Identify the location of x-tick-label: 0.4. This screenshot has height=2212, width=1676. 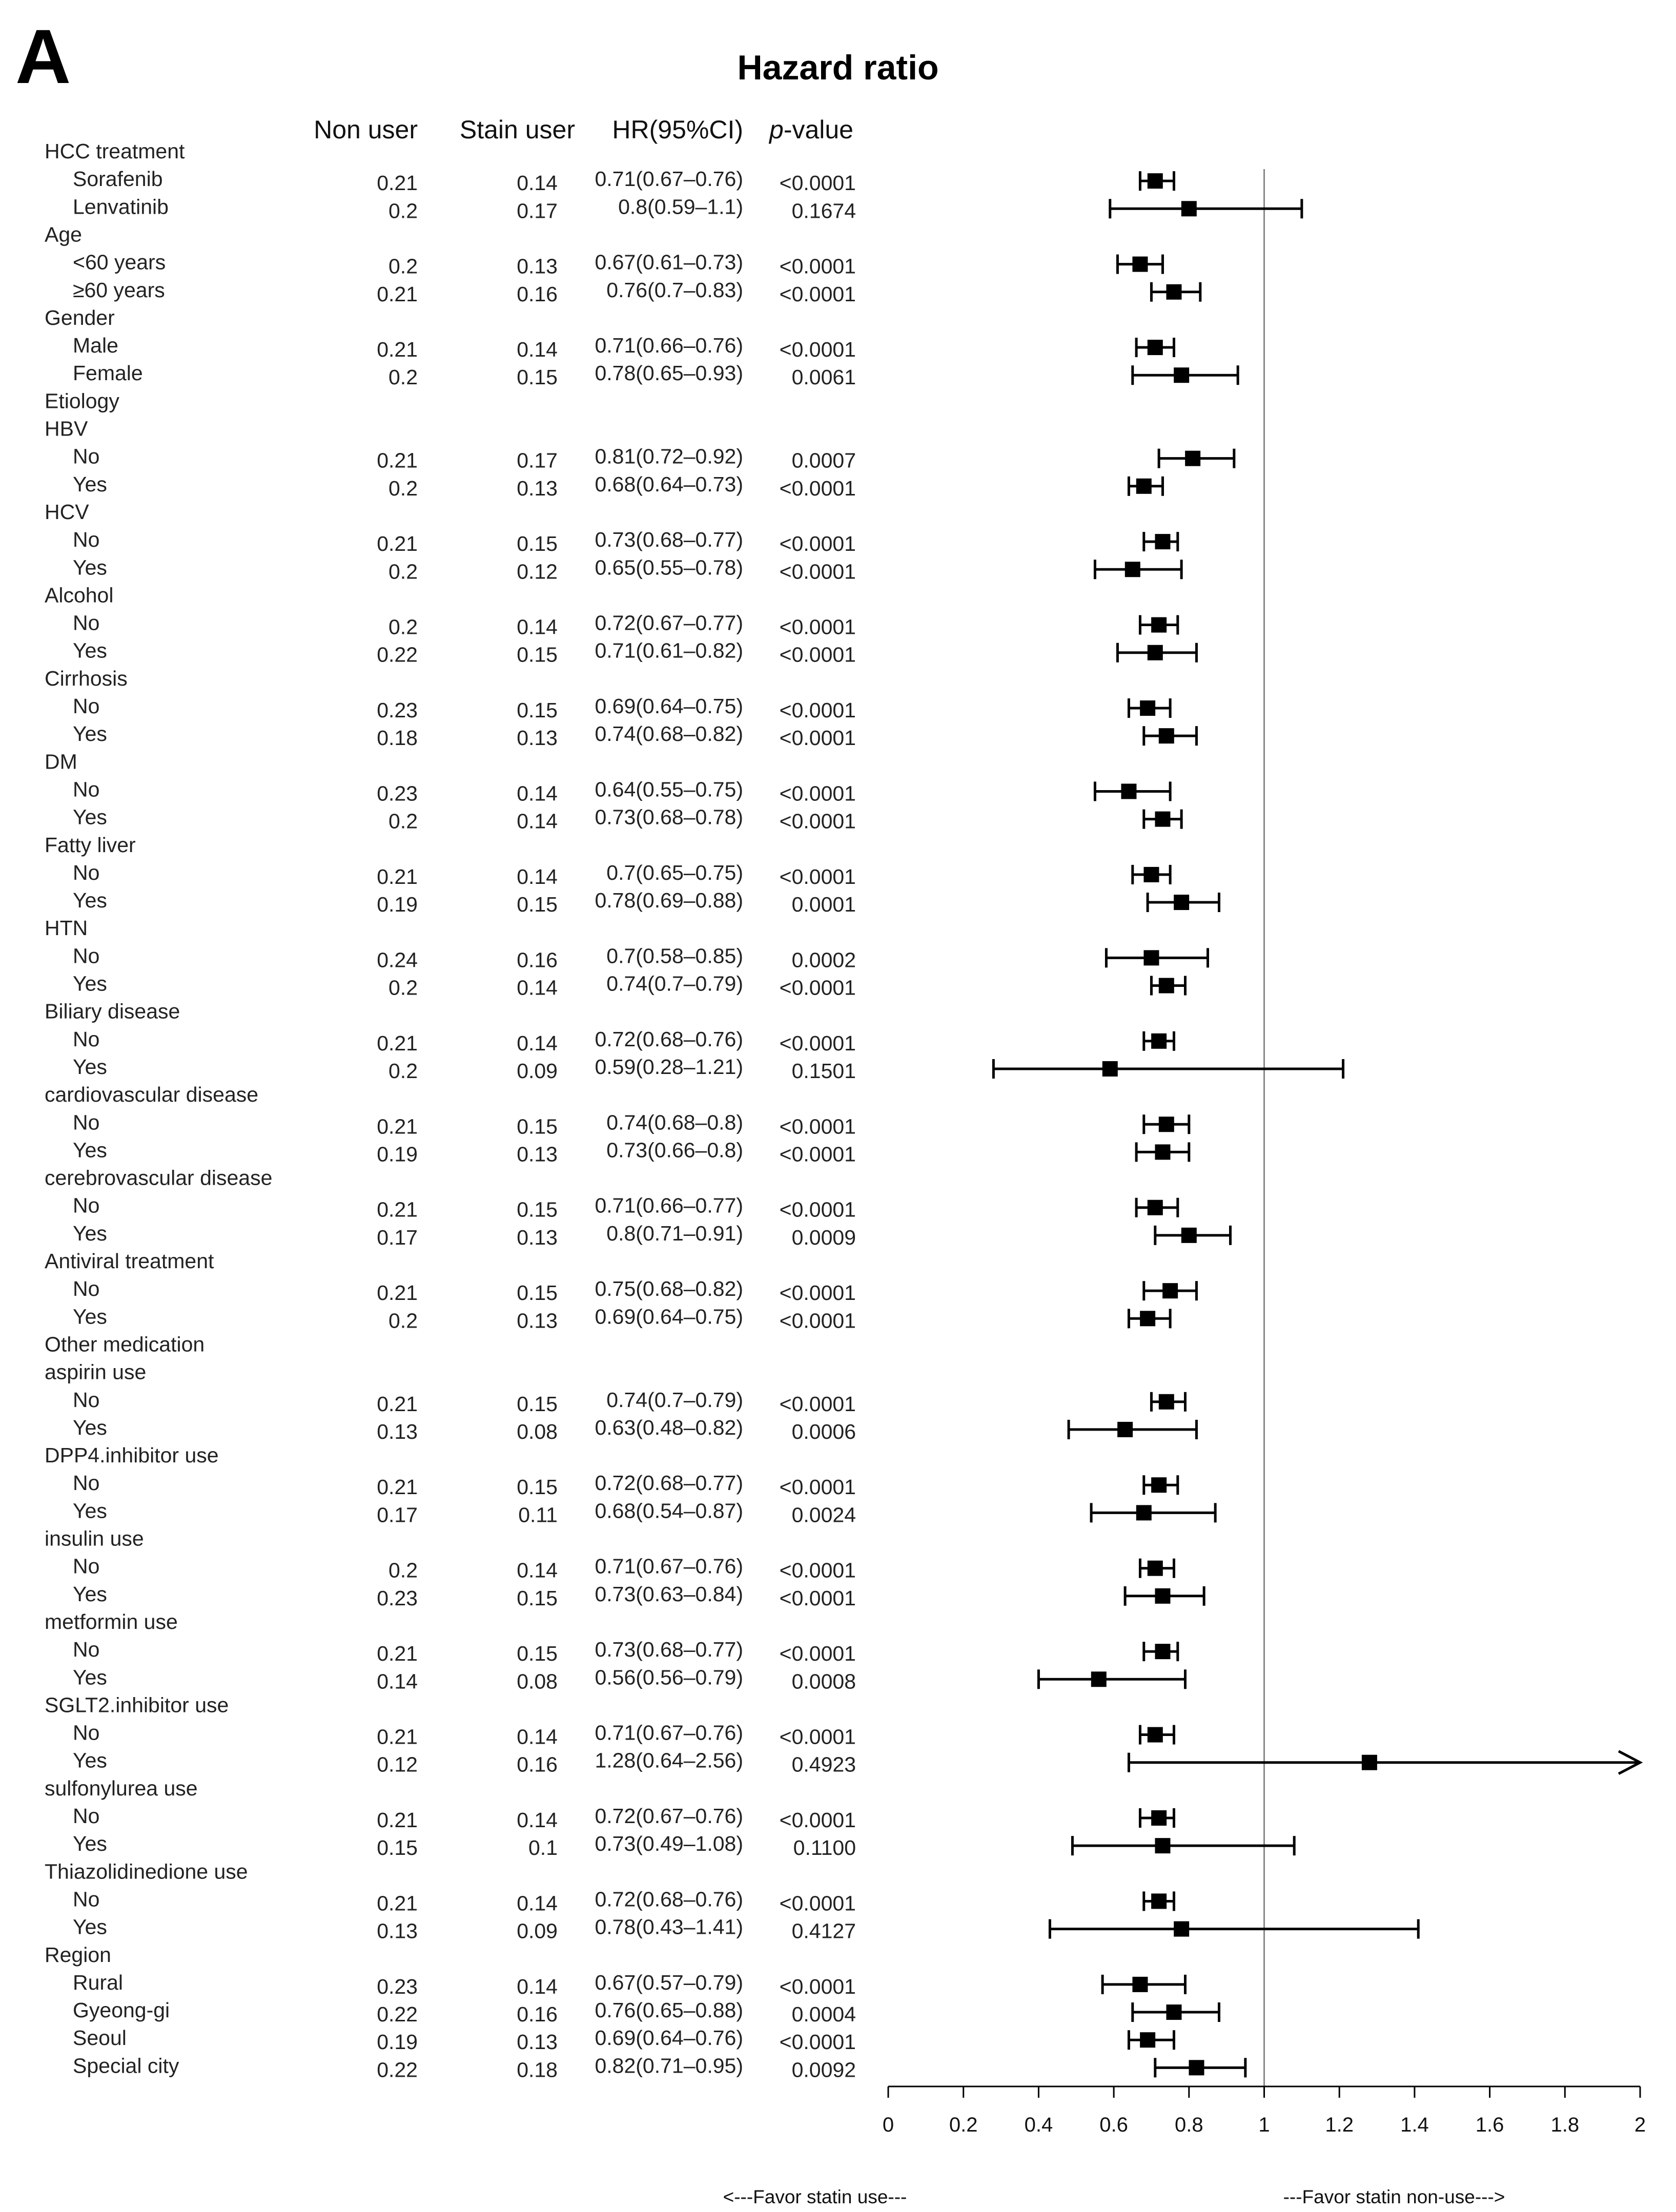
(1039, 2125).